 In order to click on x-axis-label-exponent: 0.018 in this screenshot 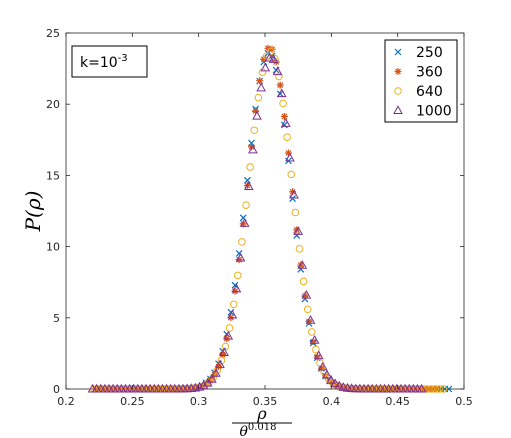, I will do `click(262, 427)`.